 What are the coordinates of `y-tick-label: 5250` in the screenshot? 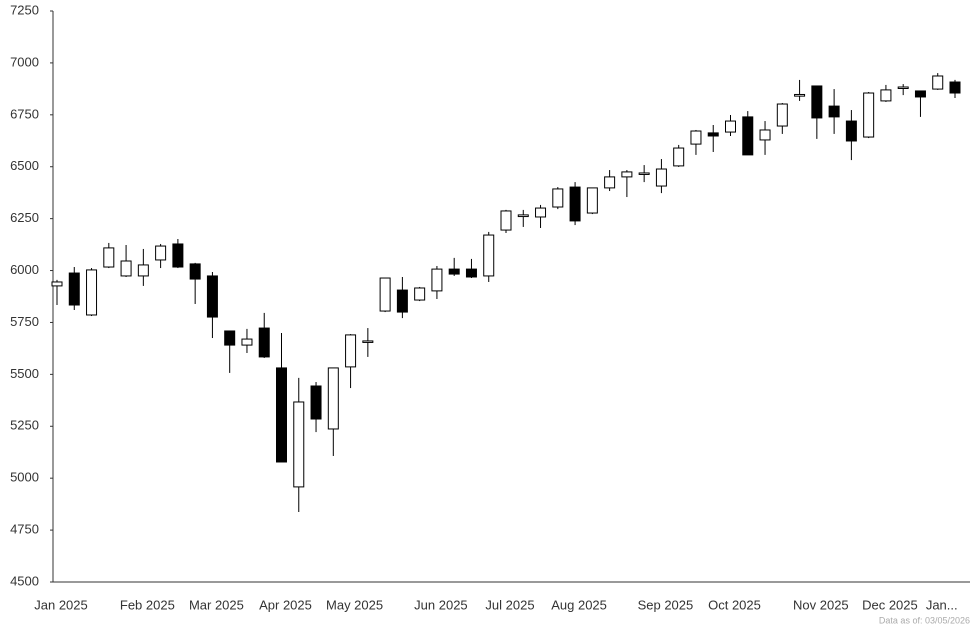 It's located at (24, 425).